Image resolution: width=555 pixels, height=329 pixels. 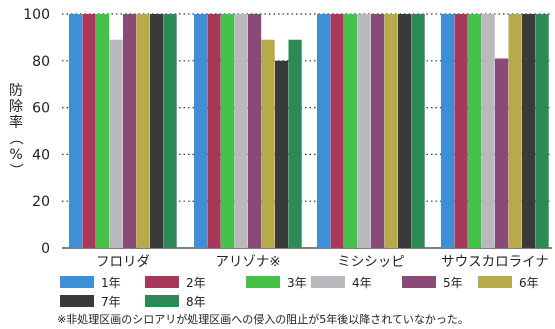 I want to click on legend-item: 2年, so click(x=175, y=282).